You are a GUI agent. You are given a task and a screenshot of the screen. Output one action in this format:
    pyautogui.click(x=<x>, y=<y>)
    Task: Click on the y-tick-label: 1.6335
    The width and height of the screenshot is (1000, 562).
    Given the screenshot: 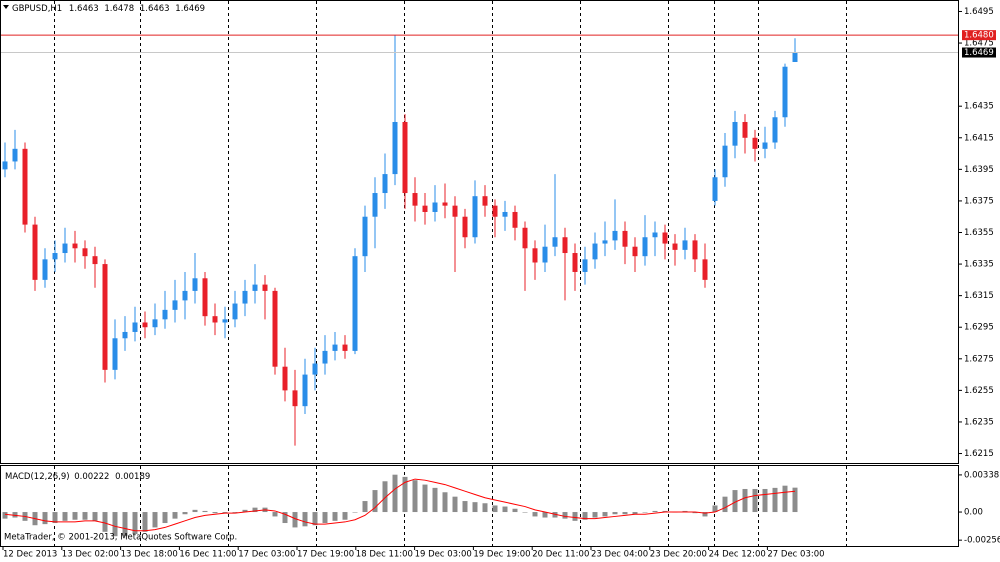 What is the action you would take?
    pyautogui.click(x=979, y=265)
    